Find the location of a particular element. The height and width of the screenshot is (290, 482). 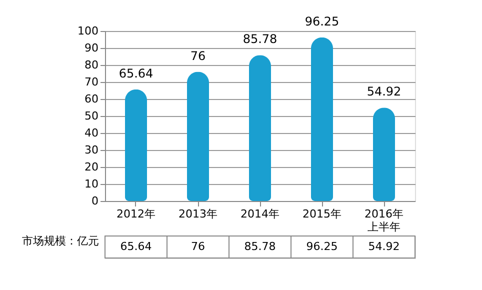

text: 65.64 is located at coordinates (136, 73).